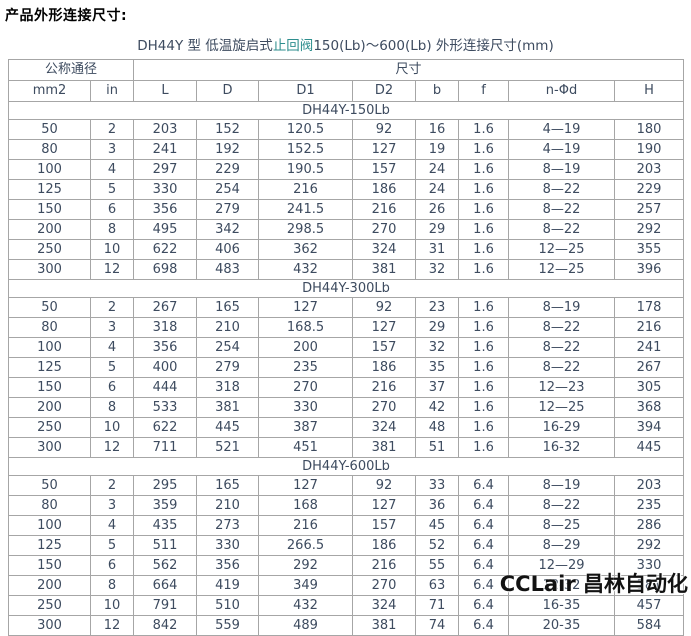  Describe the element at coordinates (346, 407) in the screenshot. I see `table-row: 200 8 533 381 330 270 42 1.6 12—25 368` at that location.